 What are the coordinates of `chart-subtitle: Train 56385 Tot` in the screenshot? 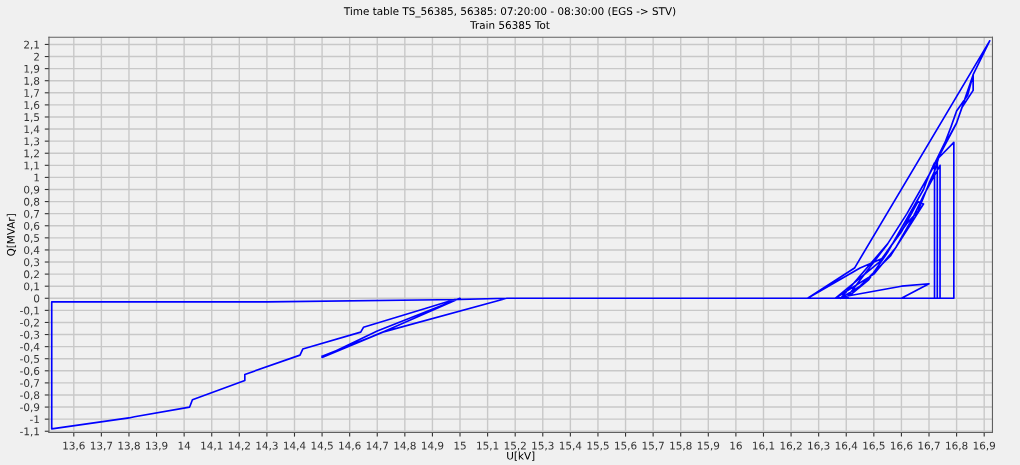 It's located at (510, 24).